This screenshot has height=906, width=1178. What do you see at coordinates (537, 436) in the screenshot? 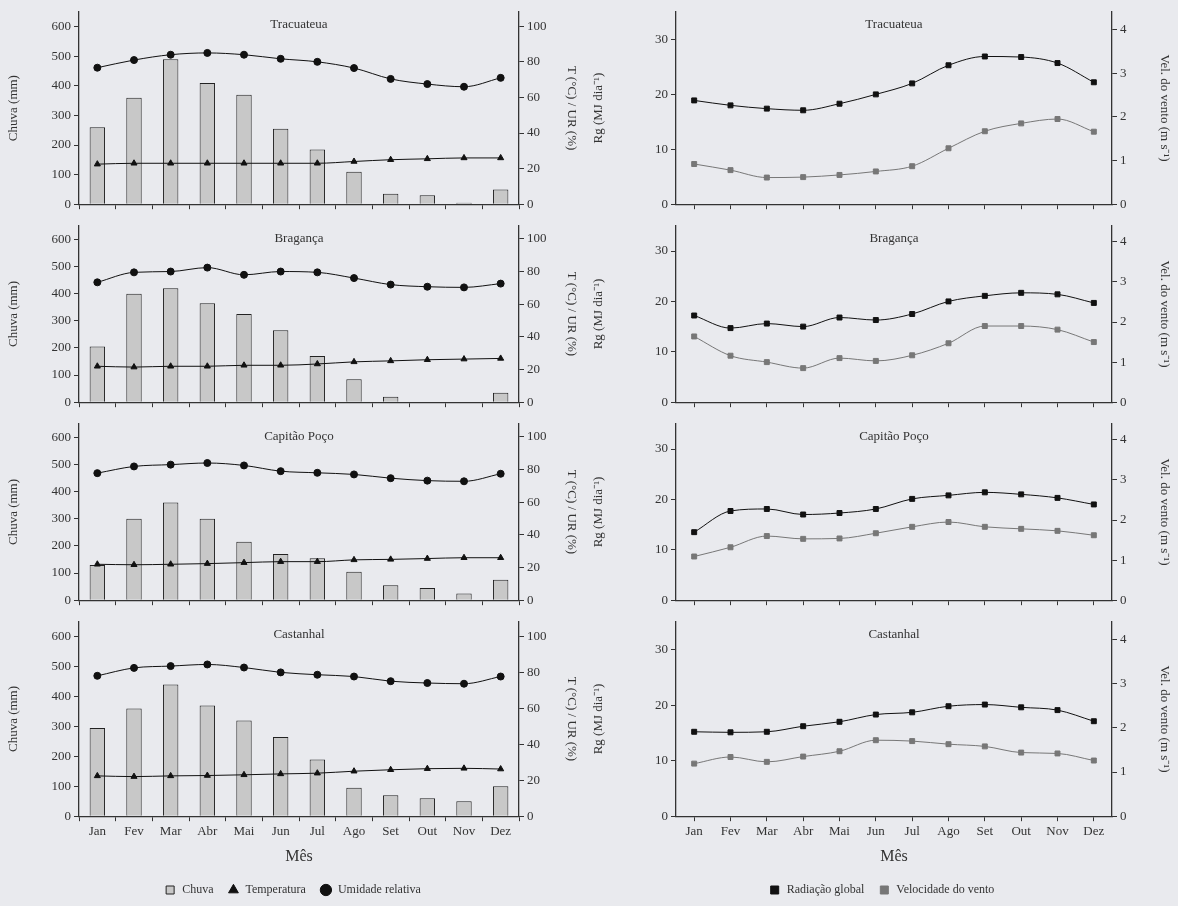
I see `y2-tick-label: 100` at bounding box center [537, 436].